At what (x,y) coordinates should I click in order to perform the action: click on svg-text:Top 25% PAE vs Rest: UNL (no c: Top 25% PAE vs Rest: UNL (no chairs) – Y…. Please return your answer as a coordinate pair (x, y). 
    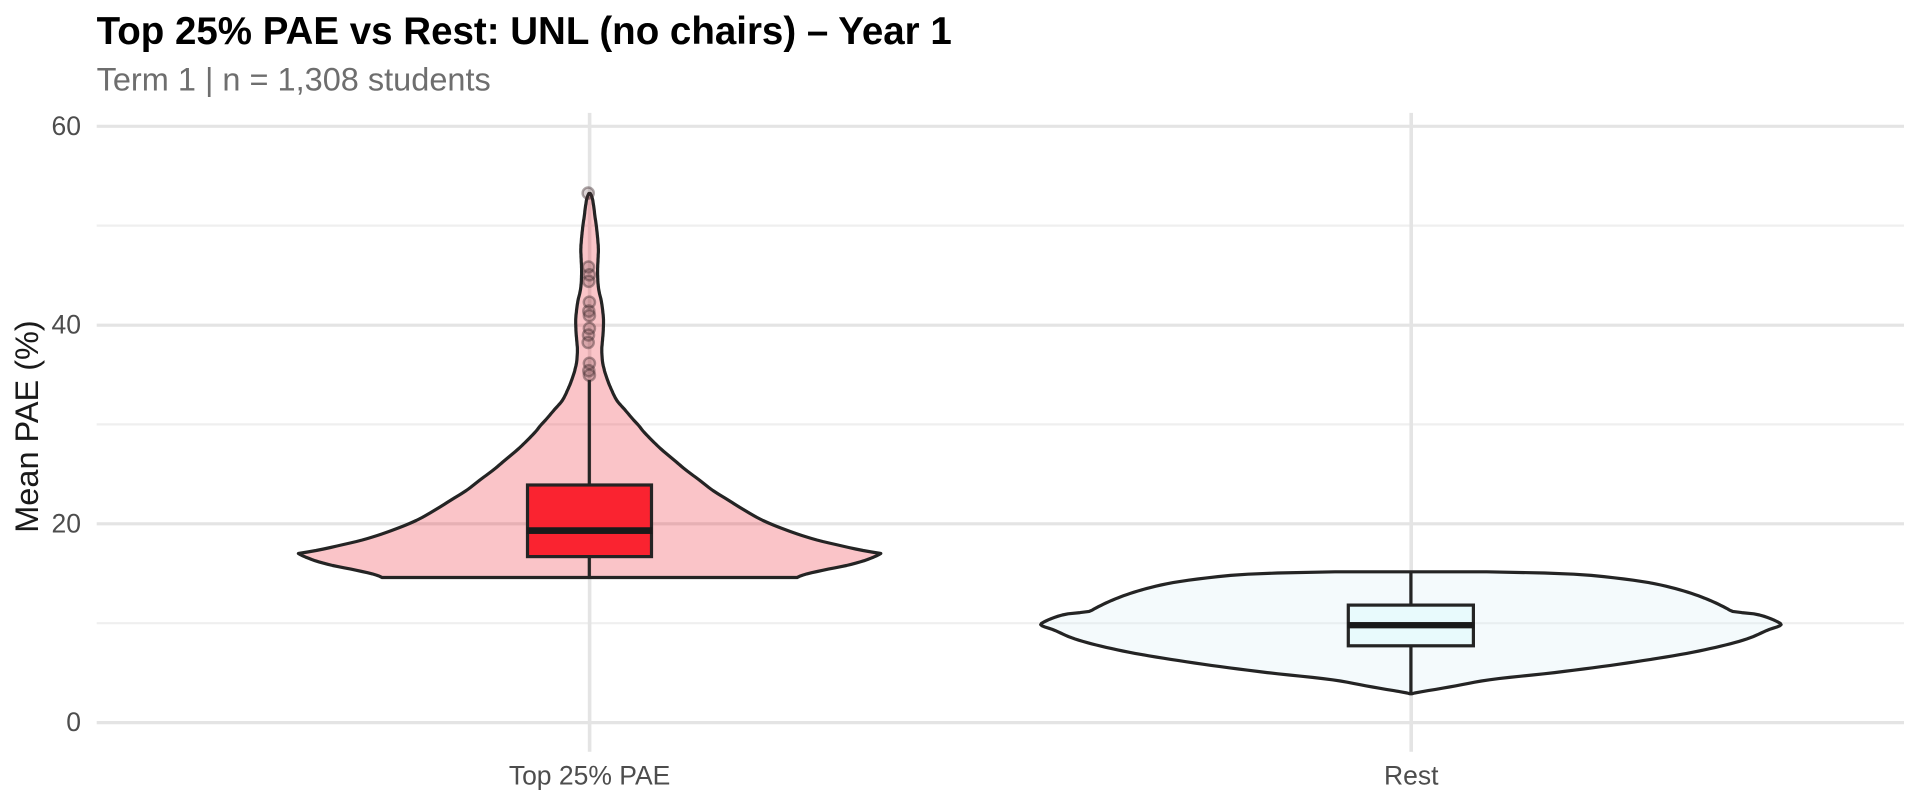
    Looking at the image, I should click on (524, 31).